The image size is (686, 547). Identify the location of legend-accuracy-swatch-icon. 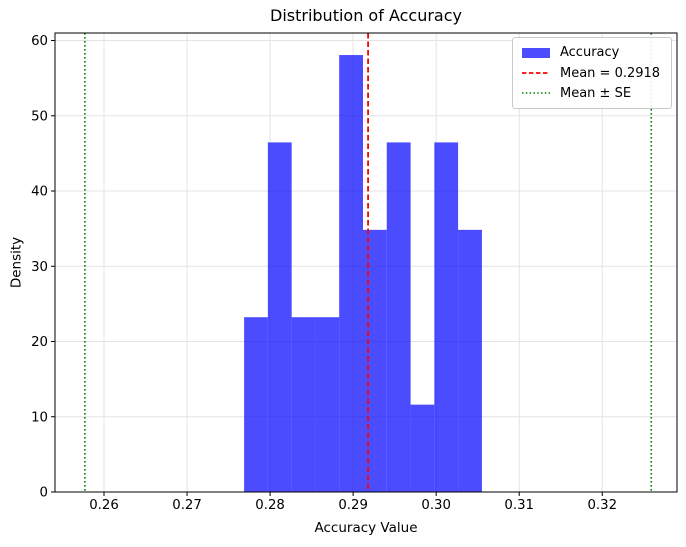
(536, 52).